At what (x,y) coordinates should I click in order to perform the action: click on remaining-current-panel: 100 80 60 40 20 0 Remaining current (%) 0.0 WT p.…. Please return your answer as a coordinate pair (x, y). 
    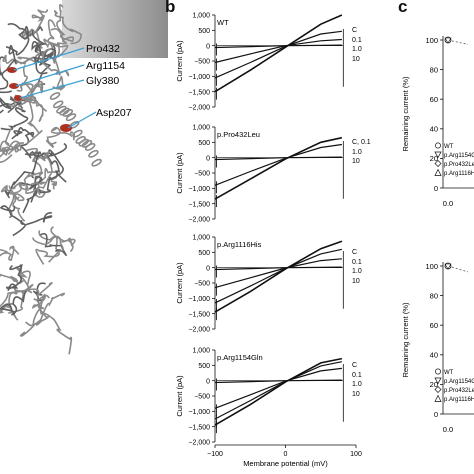
    Looking at the image, I should click on (437, 235).